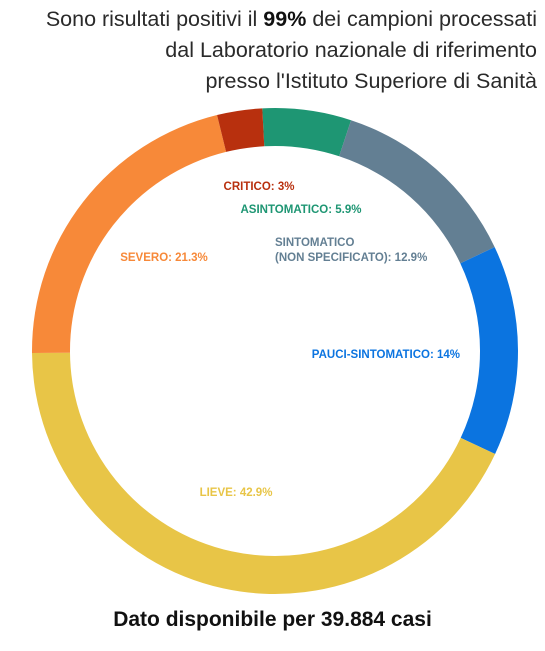  I want to click on label-asintomatico: ASINTOMATICO: 5.9%, so click(301, 210).